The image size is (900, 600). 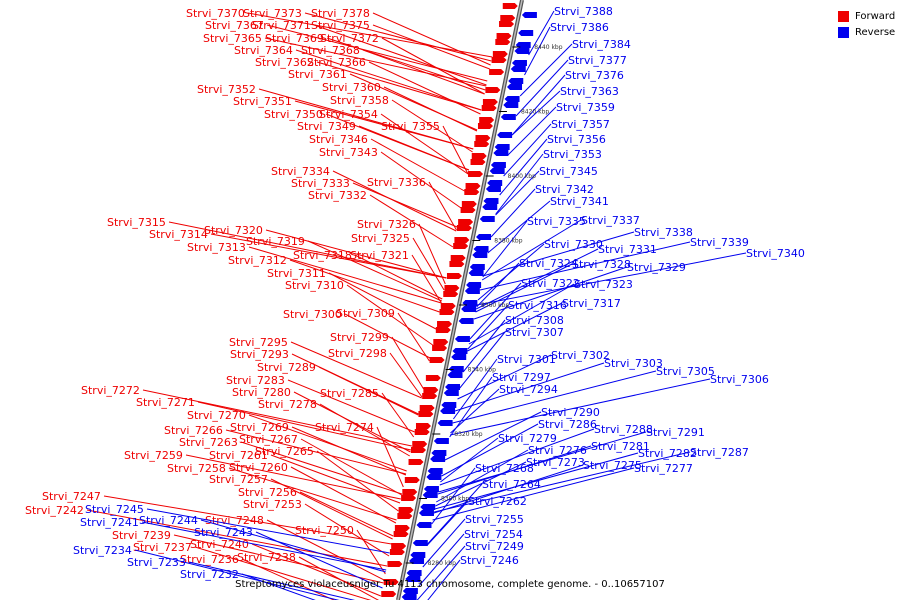 I want to click on forward-gene-label: Strvi_7274, so click(x=344, y=427).